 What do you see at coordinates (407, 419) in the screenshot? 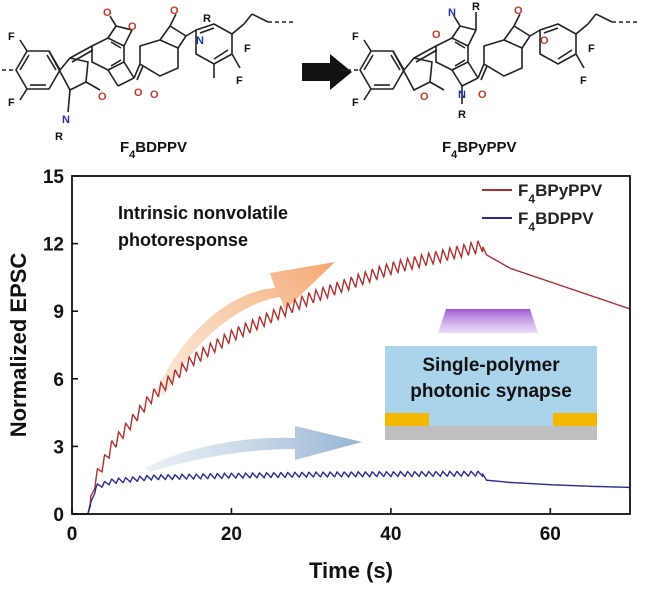
I see `electrode-left` at bounding box center [407, 419].